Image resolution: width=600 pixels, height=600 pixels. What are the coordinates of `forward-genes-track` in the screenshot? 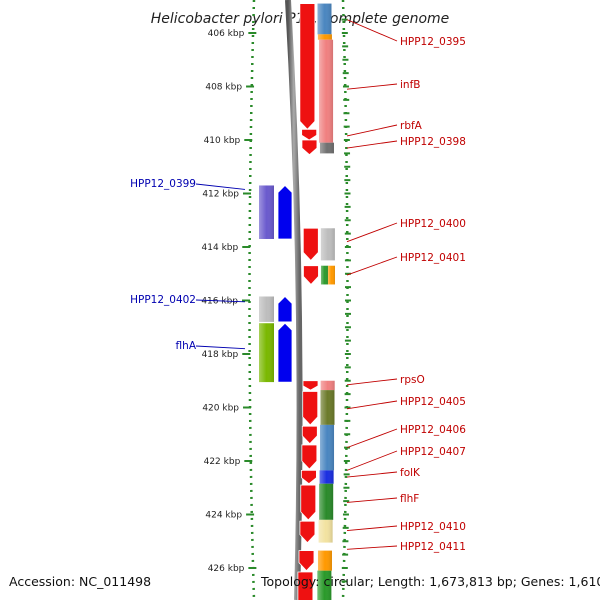 It's located at (326, 301).